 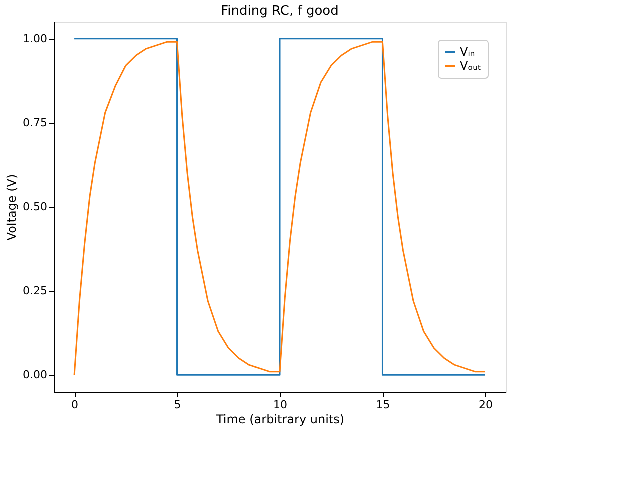 What do you see at coordinates (485, 405) in the screenshot?
I see `x-tick-label: 20` at bounding box center [485, 405].